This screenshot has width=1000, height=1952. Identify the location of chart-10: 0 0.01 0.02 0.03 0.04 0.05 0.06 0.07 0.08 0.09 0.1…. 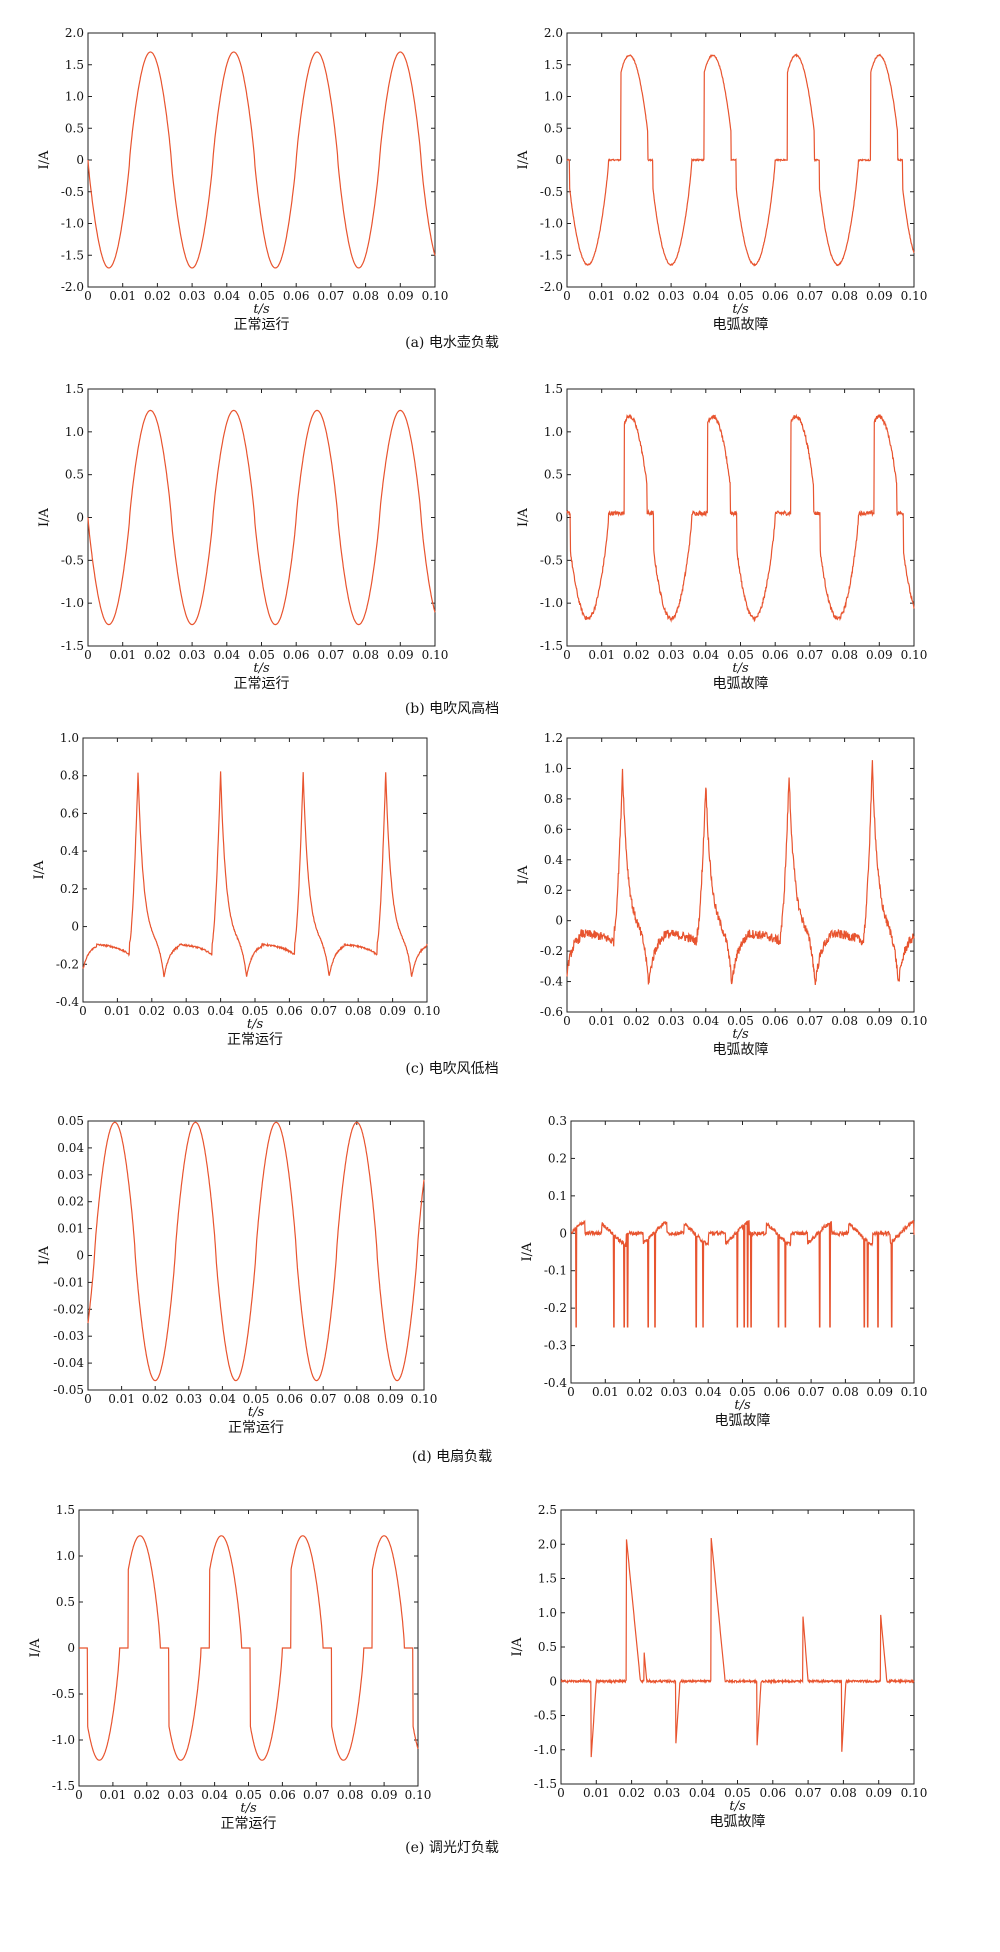
(718, 1666).